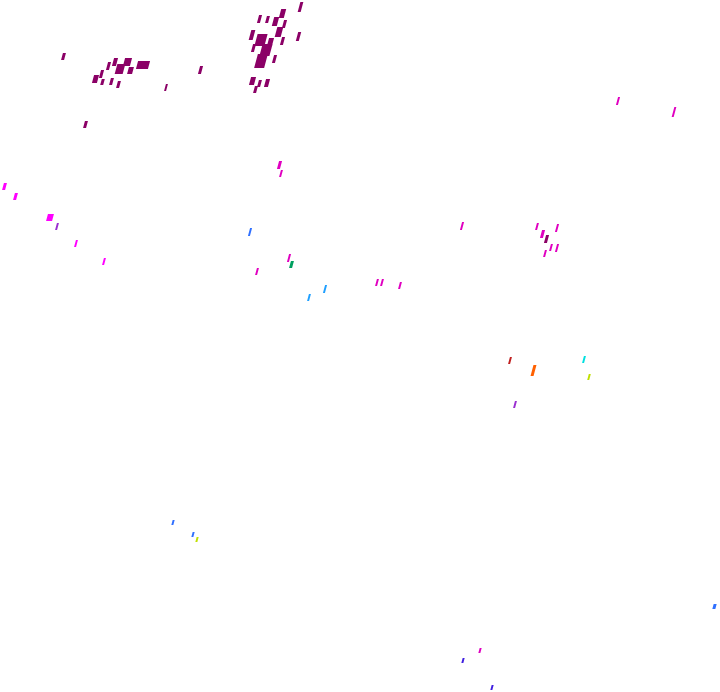 The height and width of the screenshot is (692, 720). I want to click on mark-cyan, so click(584, 359).